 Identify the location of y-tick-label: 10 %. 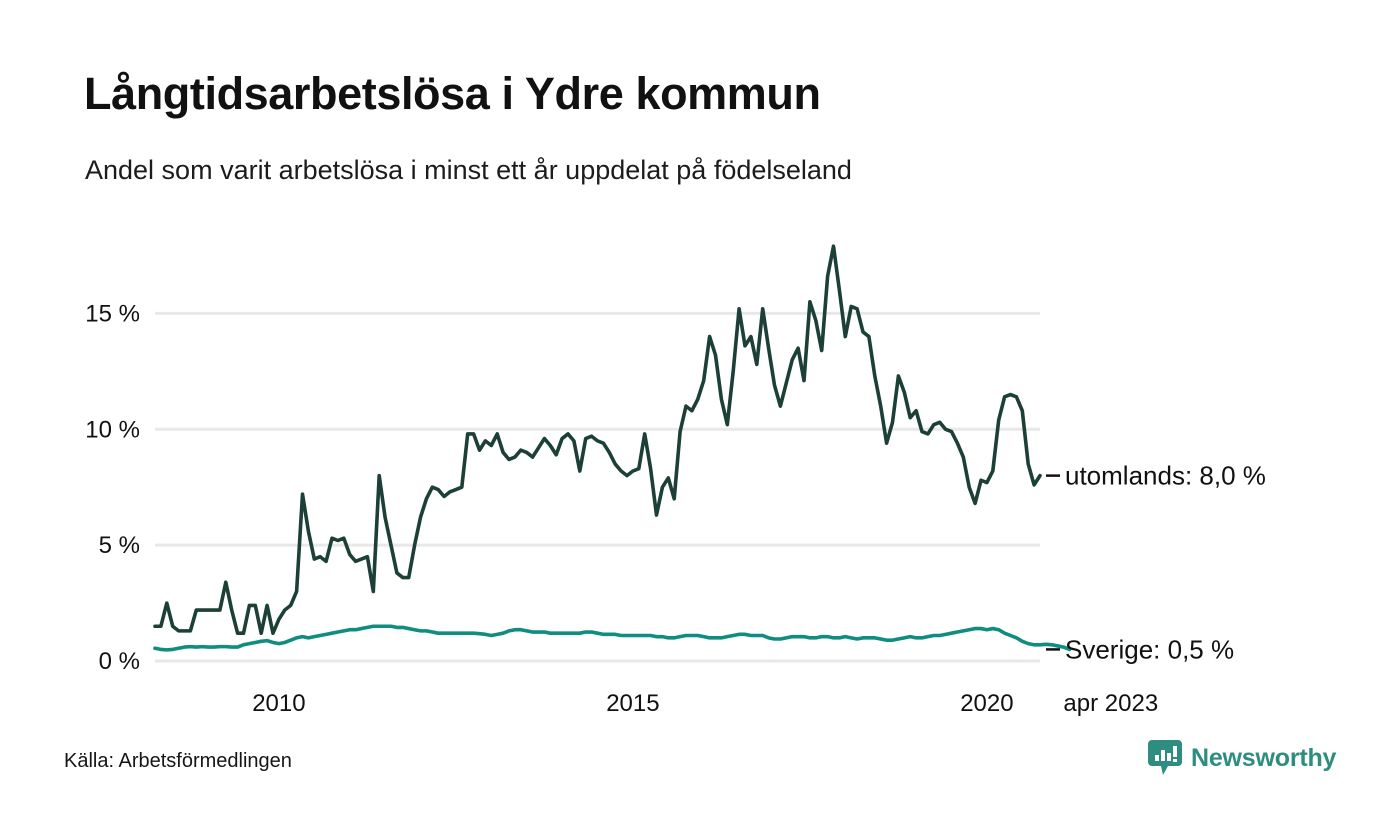
(112, 429).